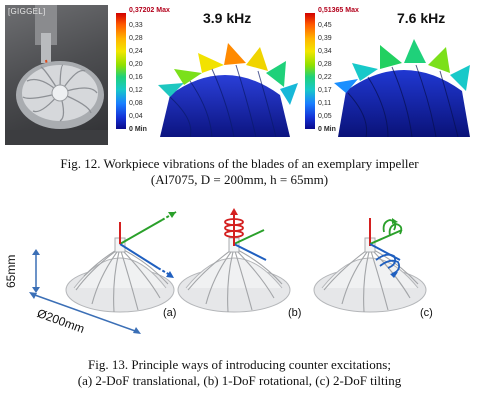 This screenshot has height=405, width=479. I want to click on legend-tick: 0,45, so click(325, 25).